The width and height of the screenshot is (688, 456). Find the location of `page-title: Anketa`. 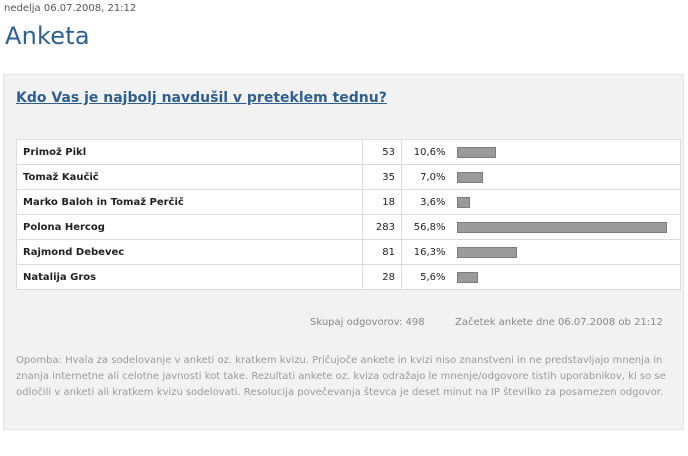

page-title: Anketa is located at coordinates (47, 36).